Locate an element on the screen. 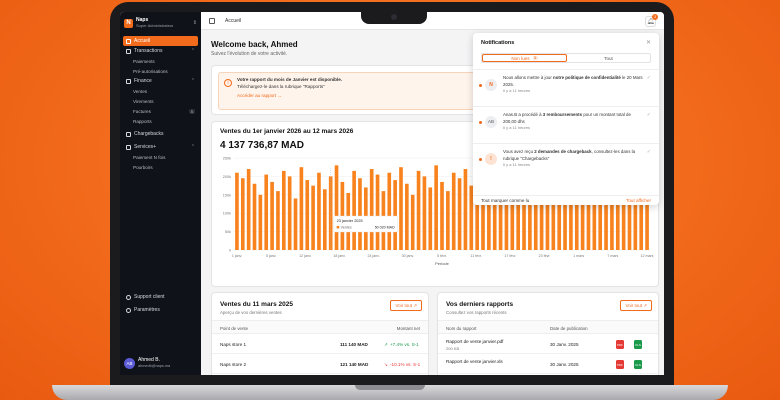 The image size is (780, 400). chevron-updown-icon: ⇕ is located at coordinates (194, 23).